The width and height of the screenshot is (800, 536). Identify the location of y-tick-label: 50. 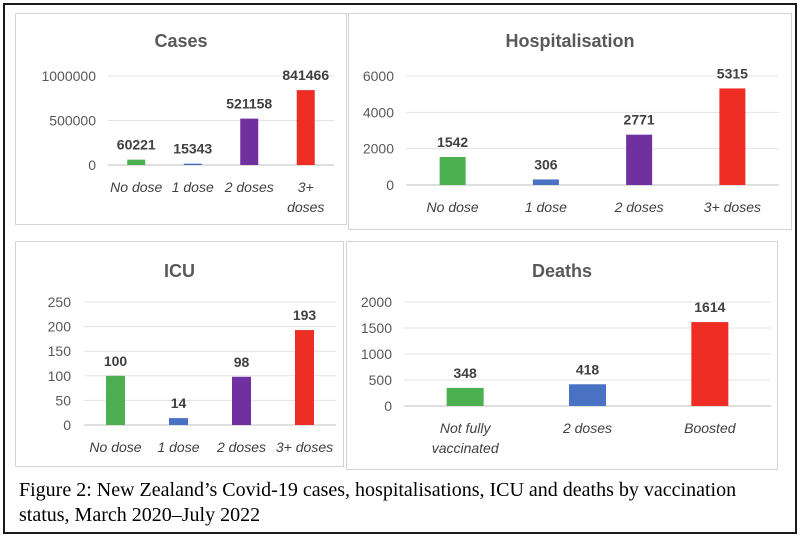
(63, 400).